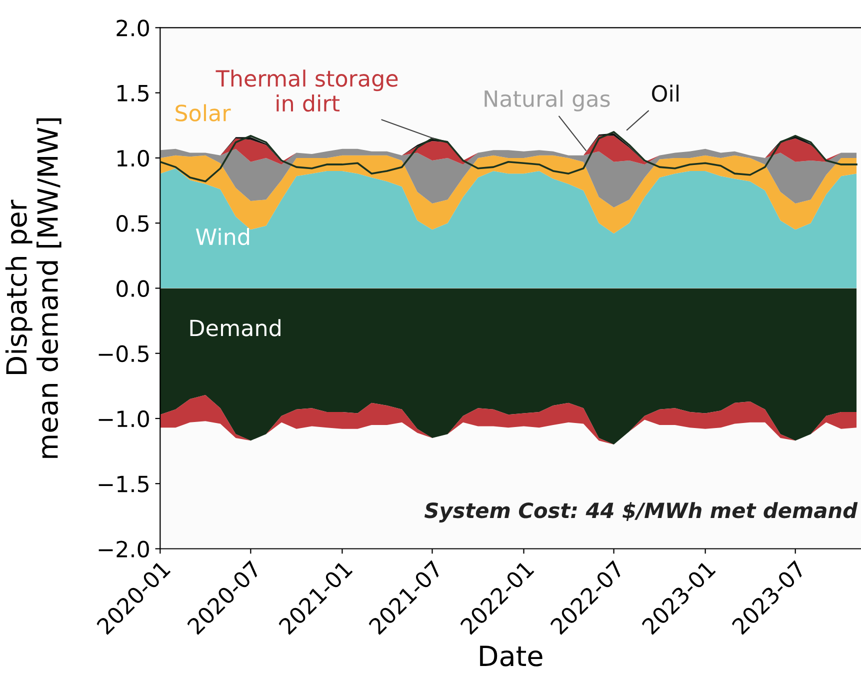  Describe the element at coordinates (641, 512) in the screenshot. I see `annotation: System Cost: 44 $/MWh met demand` at that location.